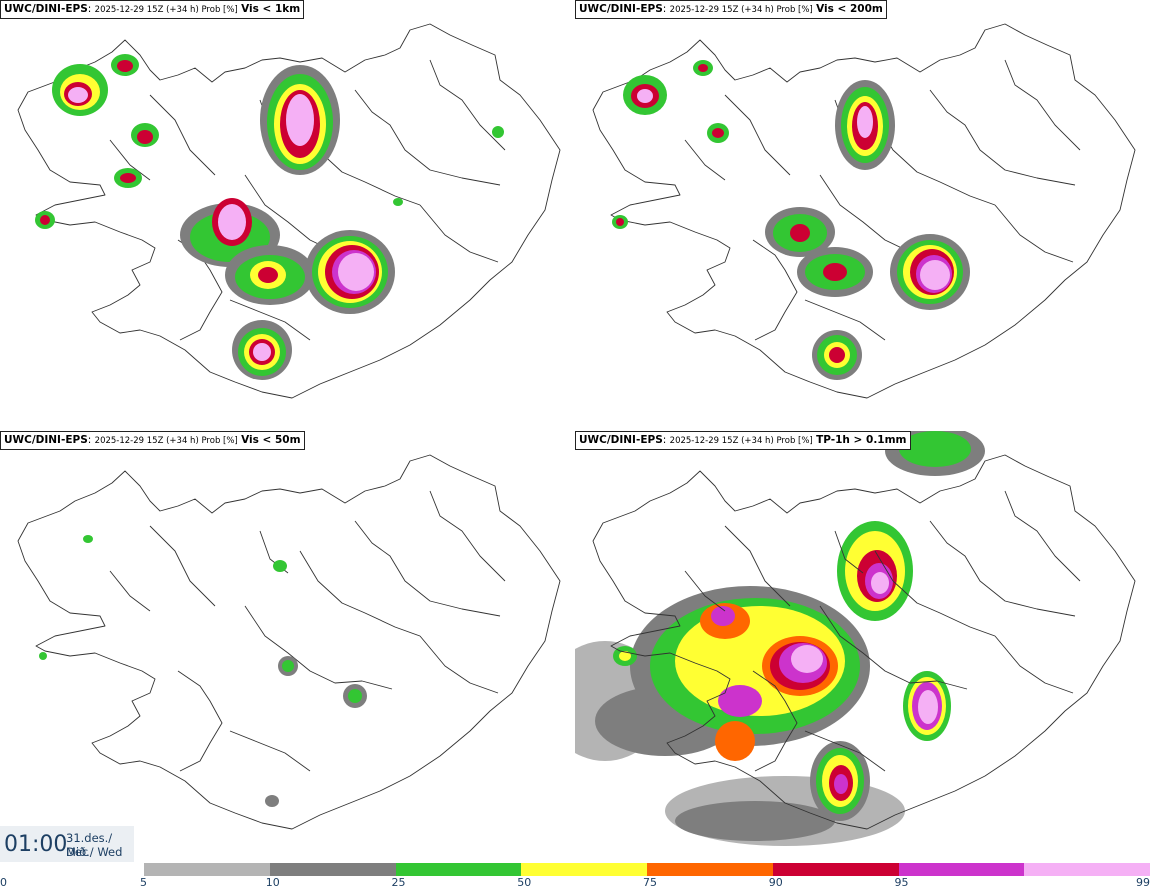  What do you see at coordinates (901, 882) in the screenshot?
I see `colorbar-tick-label: 95` at bounding box center [901, 882].